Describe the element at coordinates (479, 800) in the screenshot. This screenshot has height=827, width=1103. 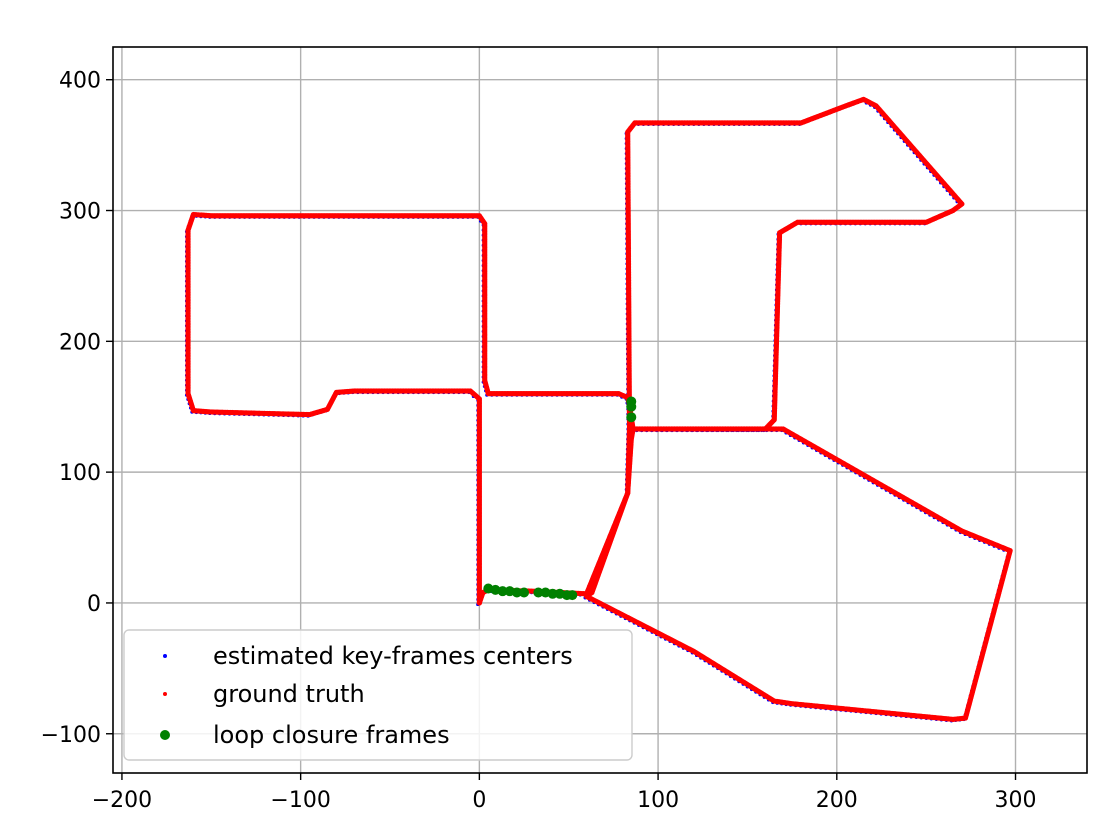
I see `x-tick-label: 0` at that location.